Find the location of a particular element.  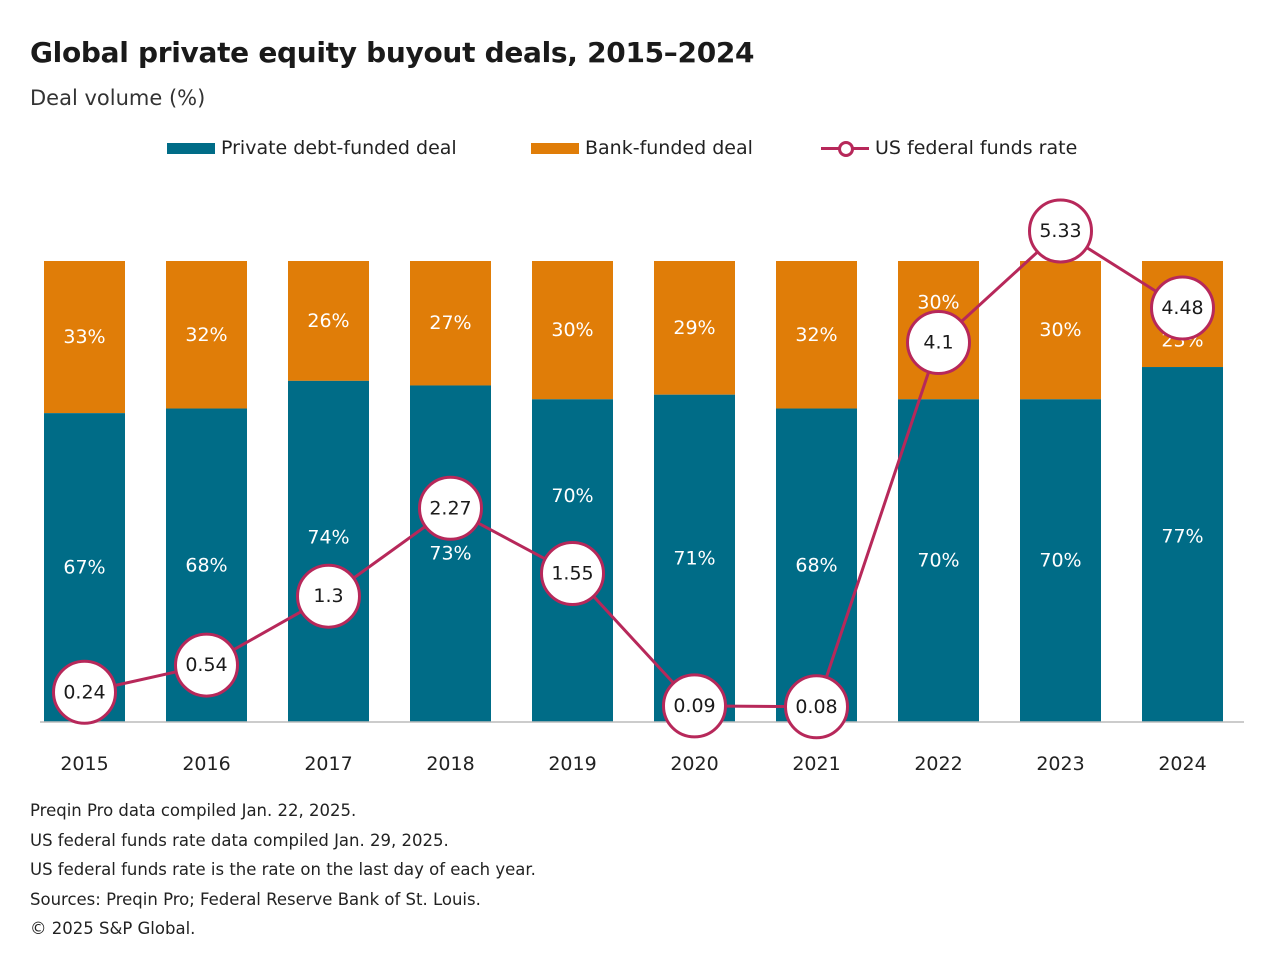

label-bank-2019: 30% is located at coordinates (572, 330).